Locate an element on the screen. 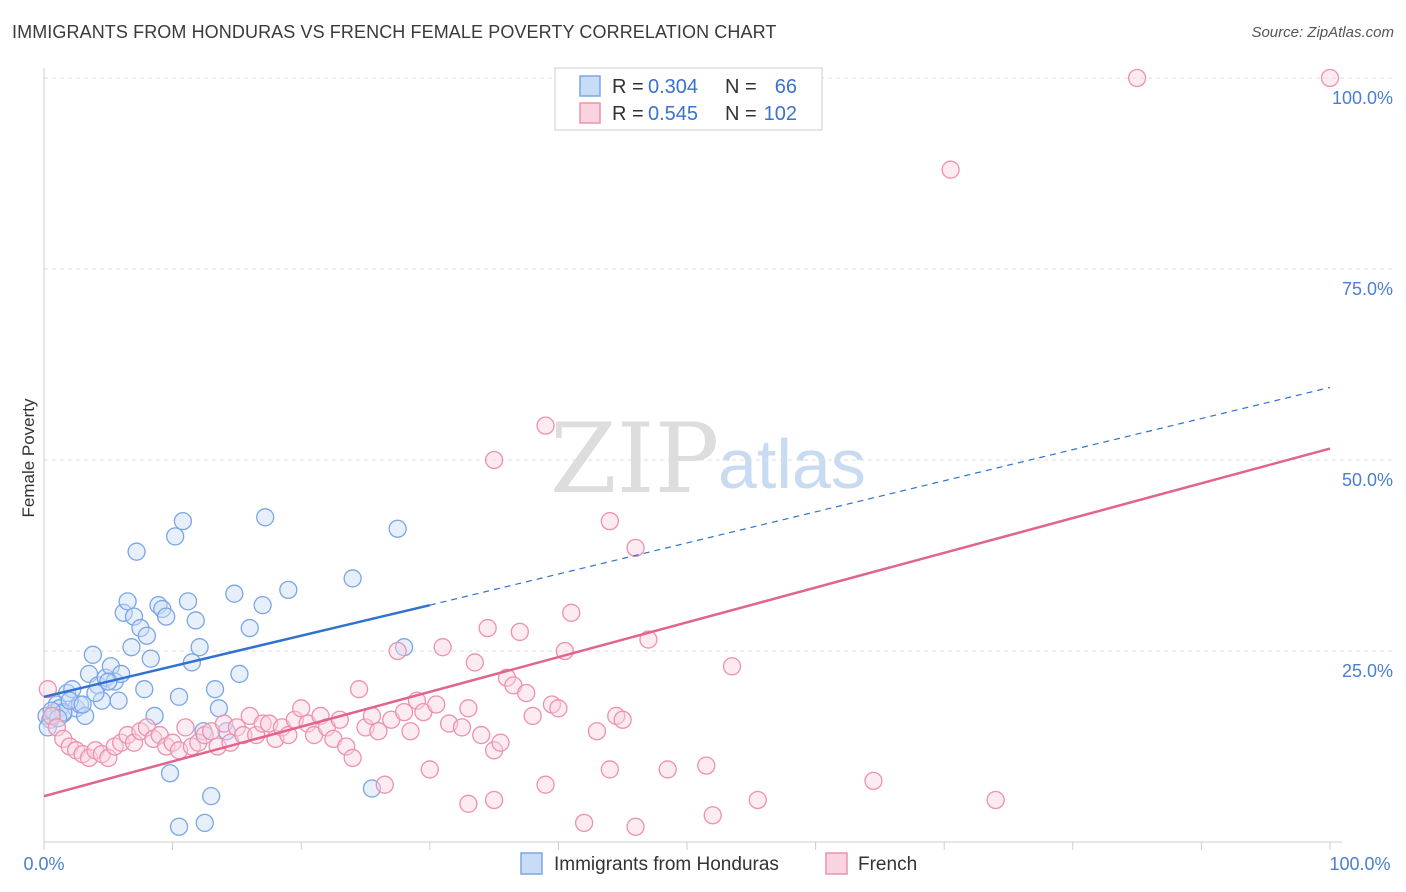  trend-line-honduras is located at coordinates (237, 651).